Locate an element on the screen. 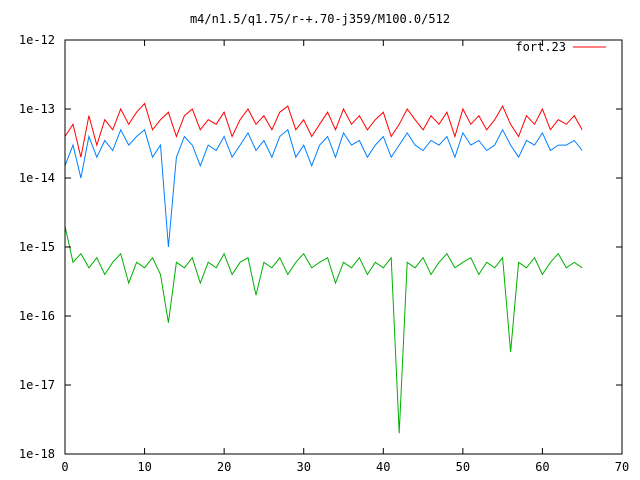  x-tick-label: 70 is located at coordinates (622, 467).